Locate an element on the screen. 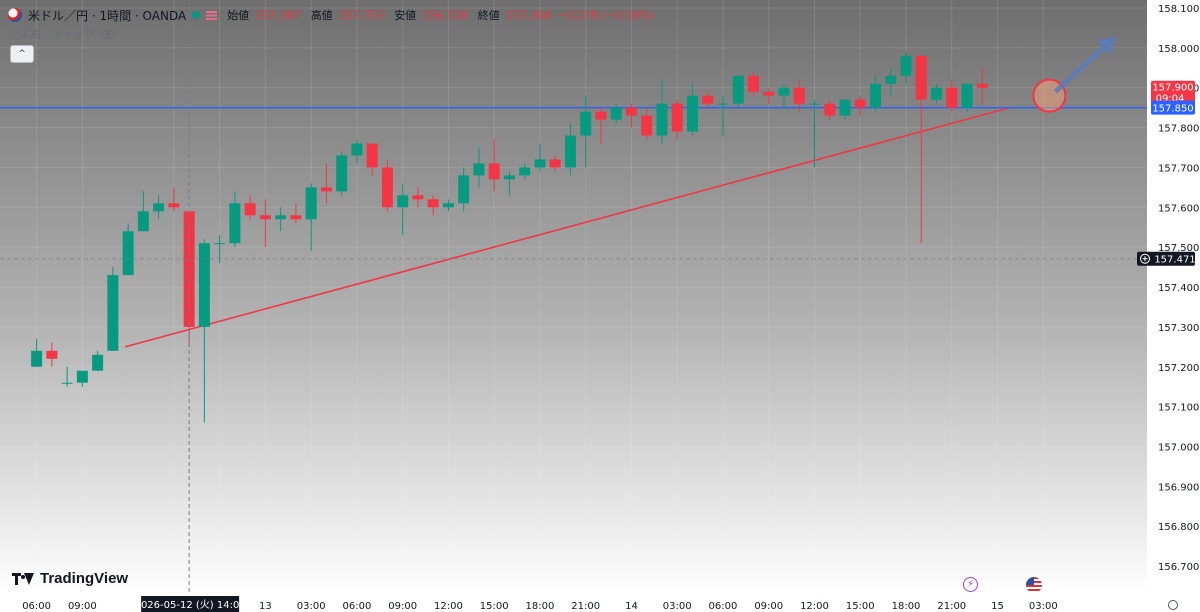 The width and height of the screenshot is (1200, 612). time-tick-label: 15 is located at coordinates (997, 606).